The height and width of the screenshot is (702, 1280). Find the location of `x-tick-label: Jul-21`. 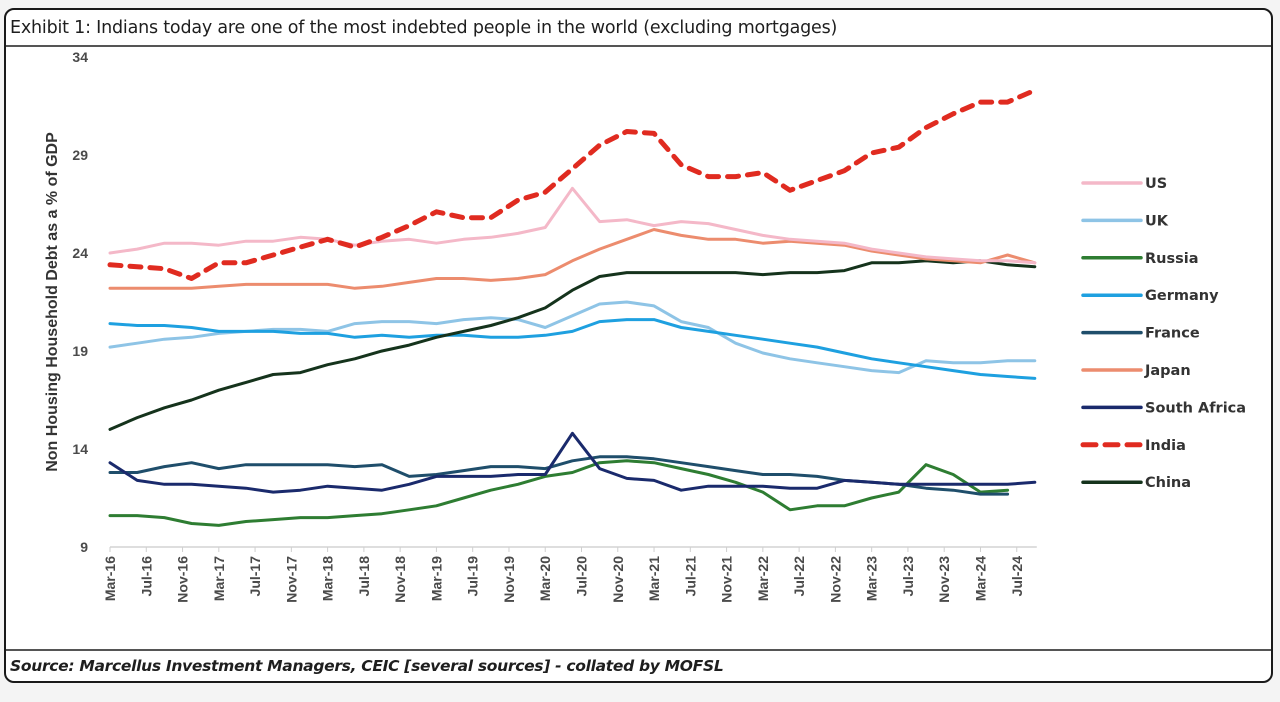

x-tick-label: Jul-21 is located at coordinates (690, 576).